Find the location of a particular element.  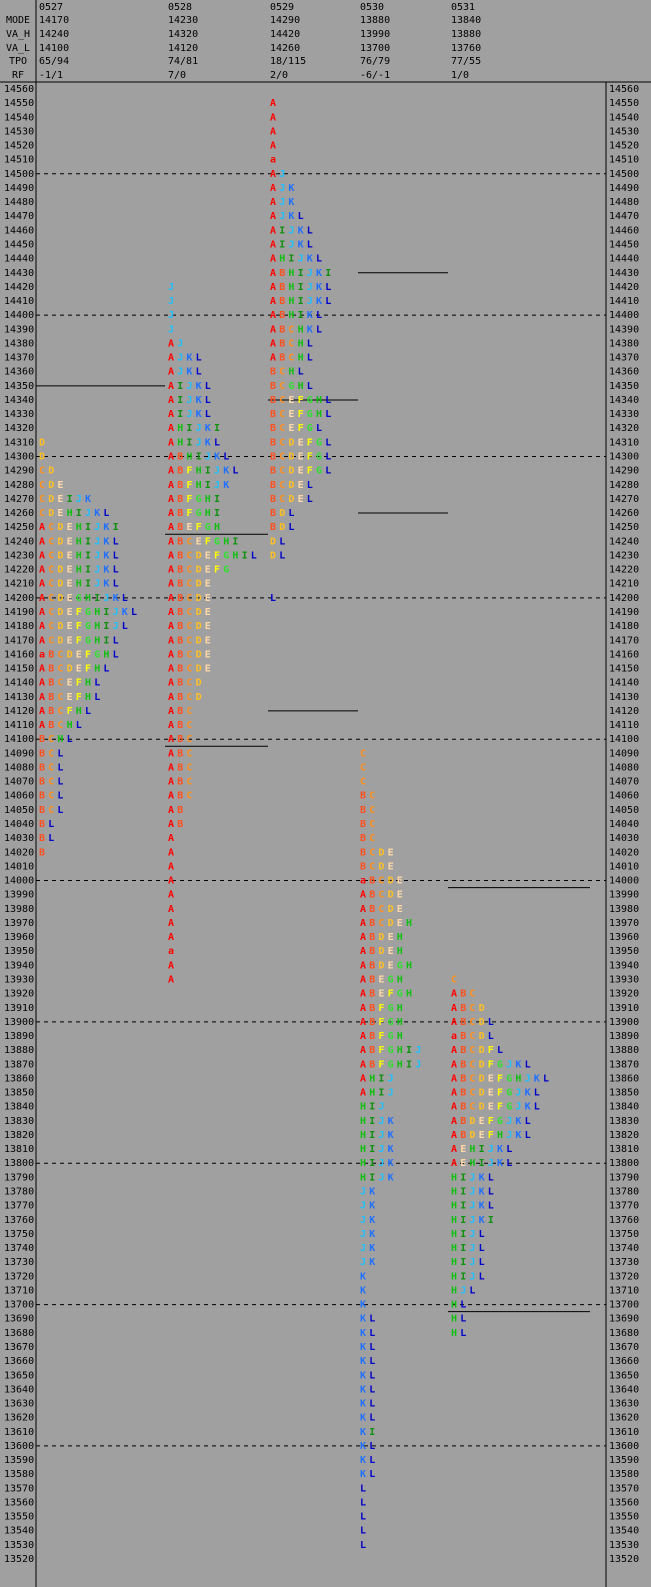

y-tick-label: 13630 is located at coordinates (19, 1404).